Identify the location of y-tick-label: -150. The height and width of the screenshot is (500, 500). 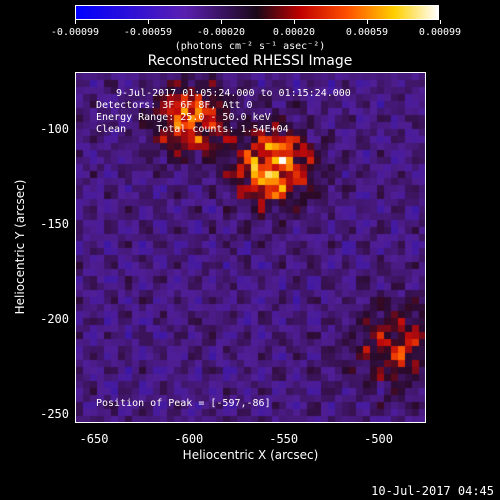
(54, 223).